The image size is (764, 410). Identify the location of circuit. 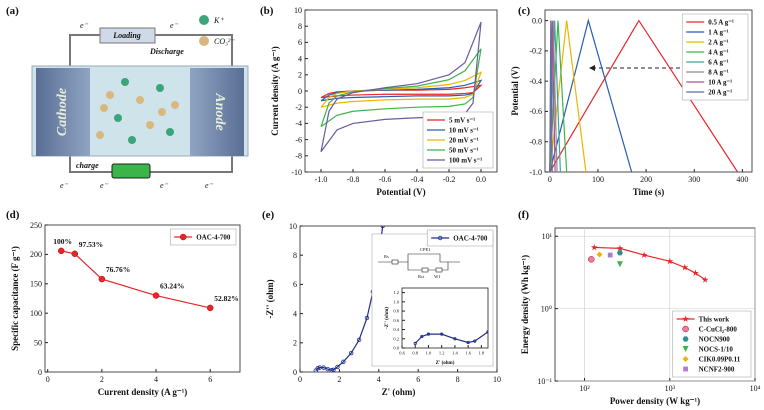
(419, 262).